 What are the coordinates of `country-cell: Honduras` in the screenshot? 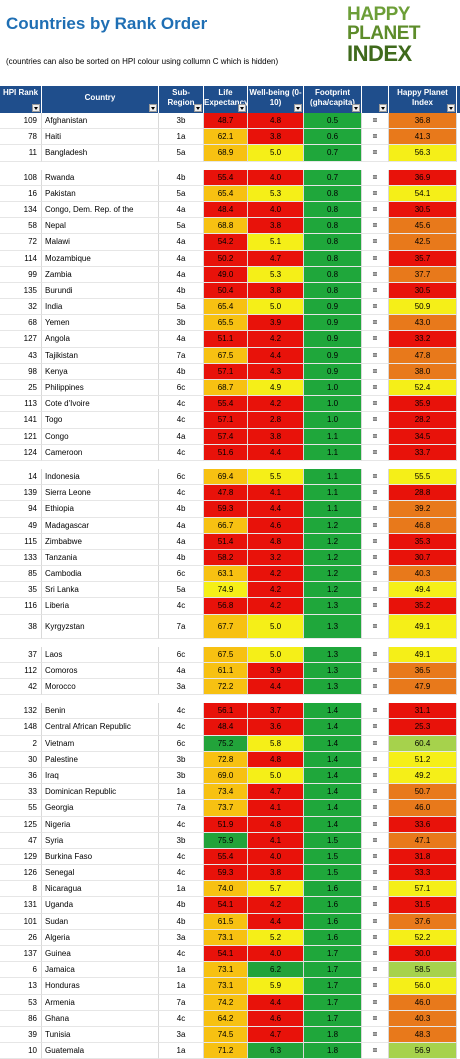 It's located at (100, 986).